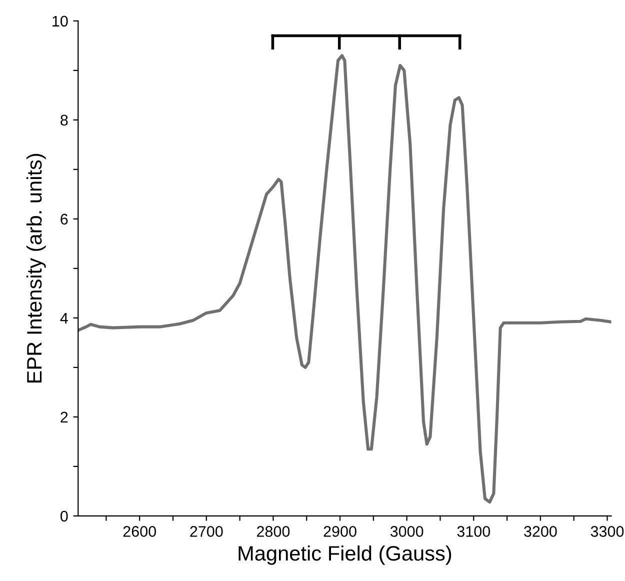 This screenshot has width=625, height=581. I want to click on x-axis-title: Magnetic Field (Gauss), so click(345, 555).